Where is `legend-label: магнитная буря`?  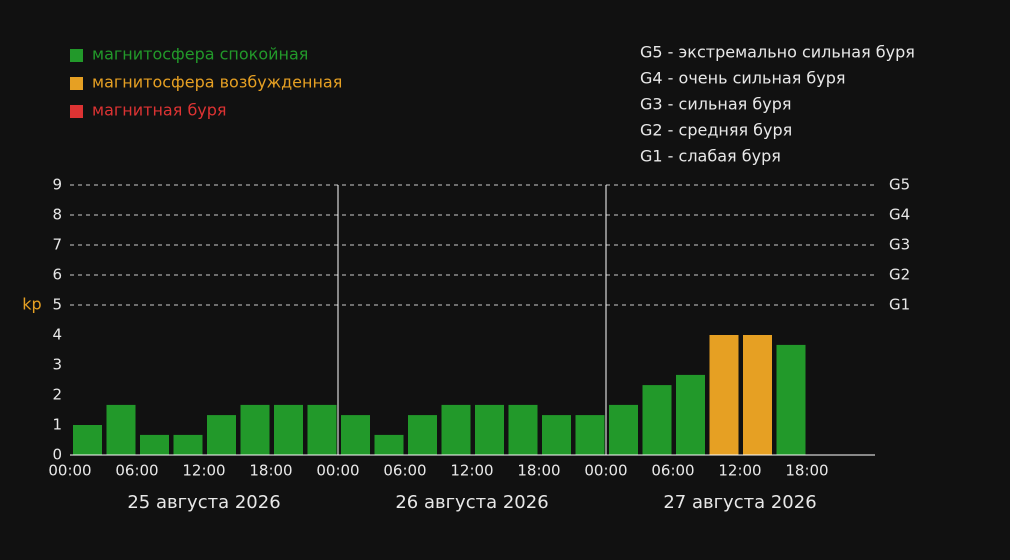 legend-label: магнитная буря is located at coordinates (159, 110).